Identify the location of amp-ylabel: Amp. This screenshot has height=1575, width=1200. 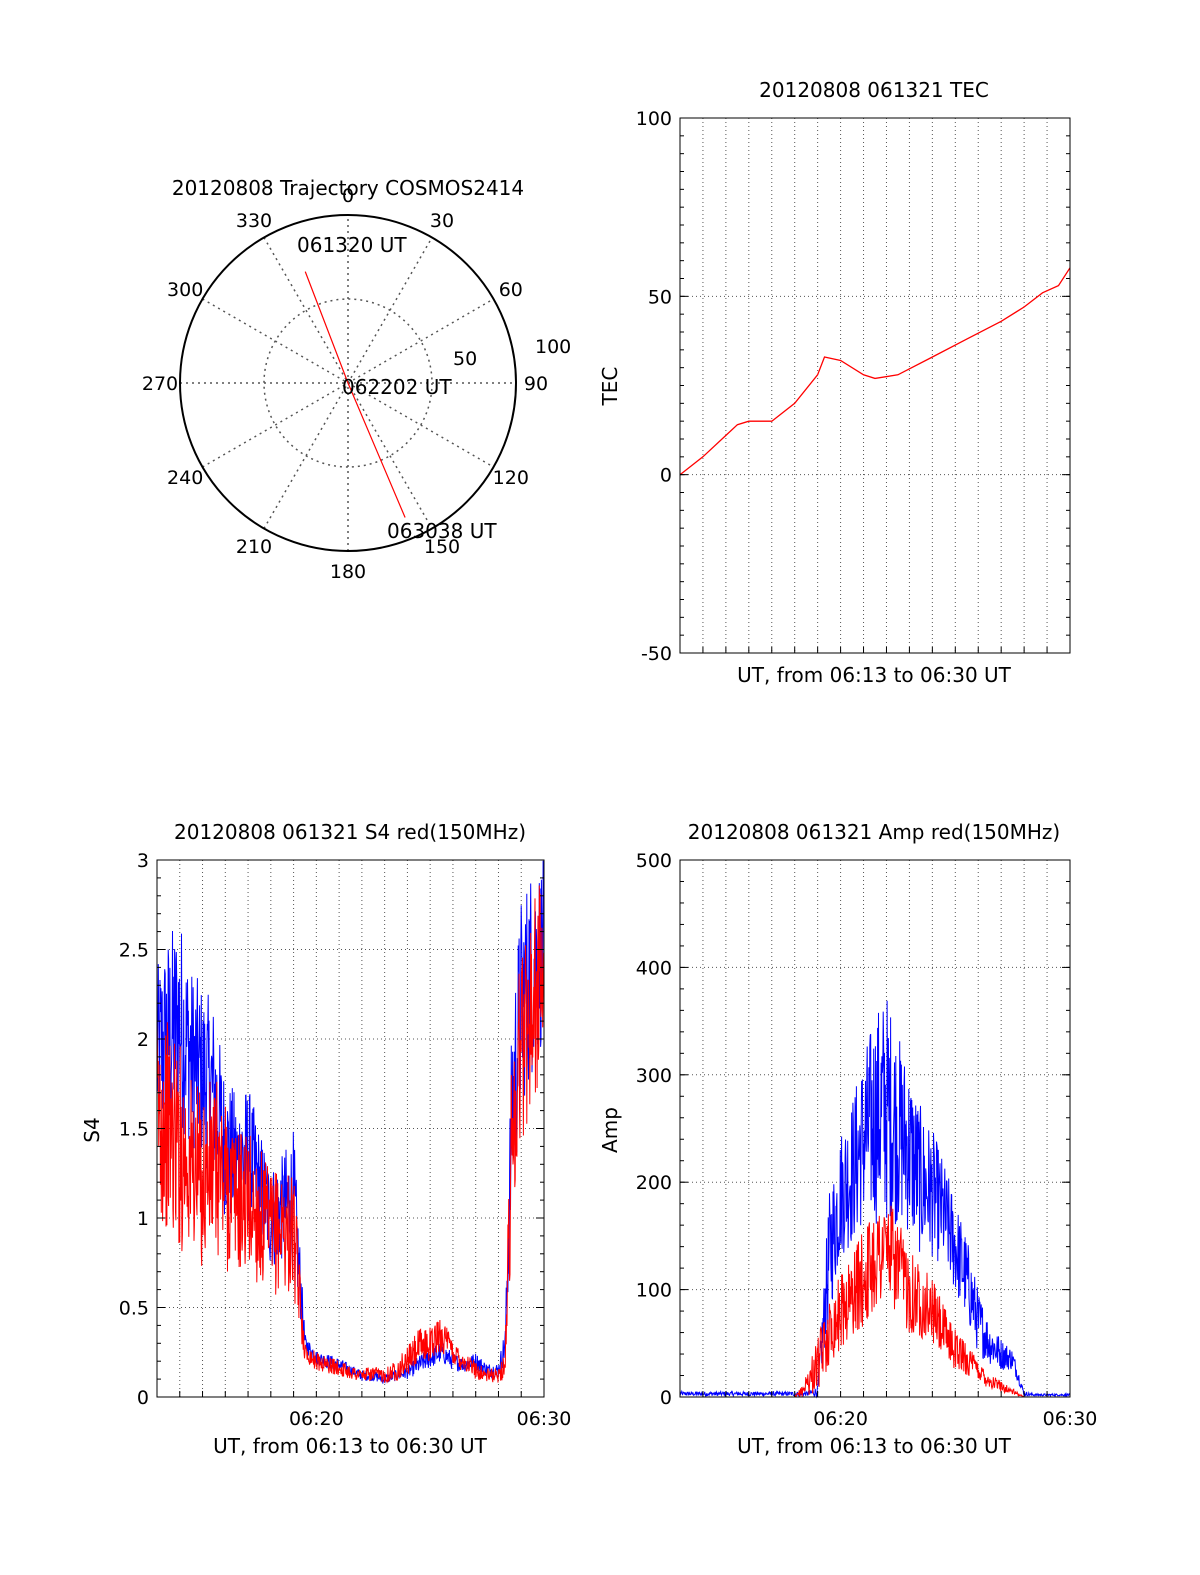
(610, 1130).